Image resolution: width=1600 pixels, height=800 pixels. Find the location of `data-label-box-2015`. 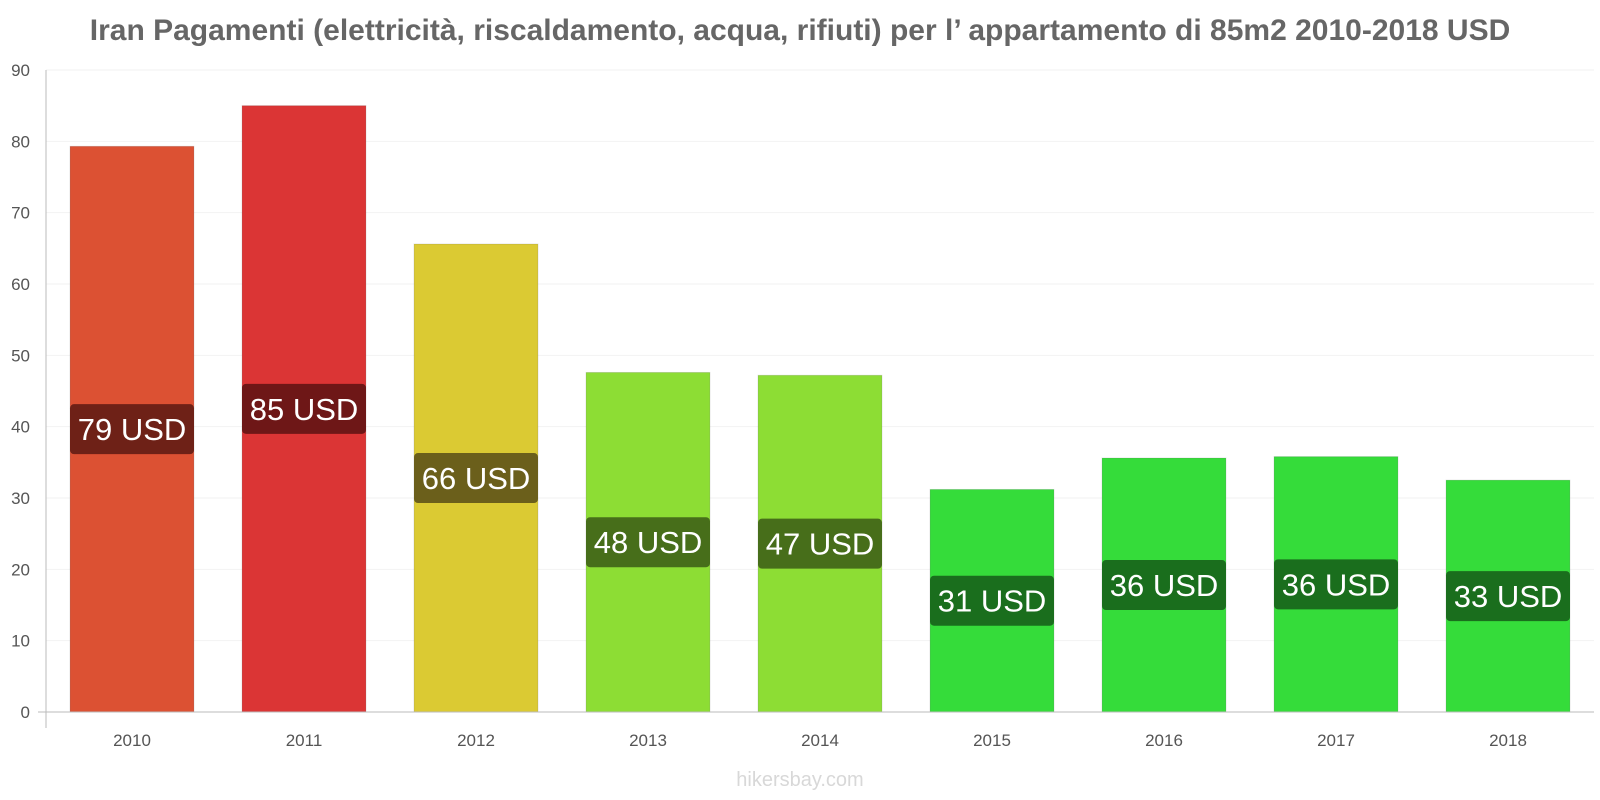

data-label-box-2015 is located at coordinates (992, 600).